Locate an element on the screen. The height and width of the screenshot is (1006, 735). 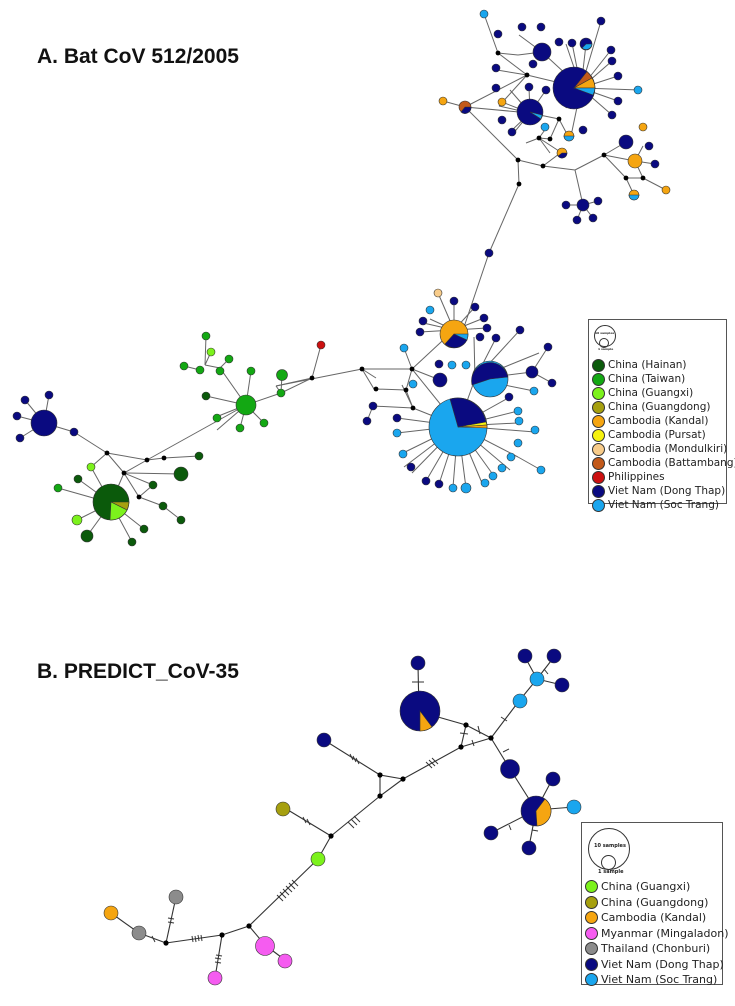
network-a-edges-left is located at coordinates (169, 439).